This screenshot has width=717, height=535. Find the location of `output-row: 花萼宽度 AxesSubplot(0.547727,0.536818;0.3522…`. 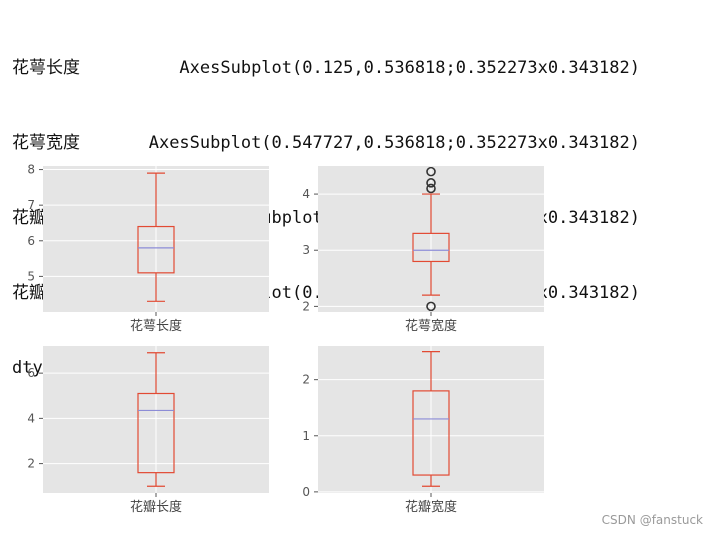

output-row: 花萼宽度 AxesSubplot(0.547727,0.536818;0.3522… is located at coordinates (326, 143).